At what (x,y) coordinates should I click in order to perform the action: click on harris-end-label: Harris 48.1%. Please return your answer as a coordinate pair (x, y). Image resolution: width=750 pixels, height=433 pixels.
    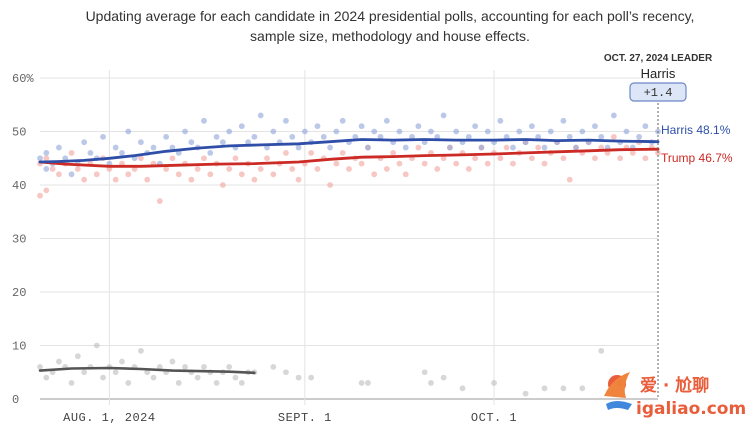
    Looking at the image, I should click on (696, 130).